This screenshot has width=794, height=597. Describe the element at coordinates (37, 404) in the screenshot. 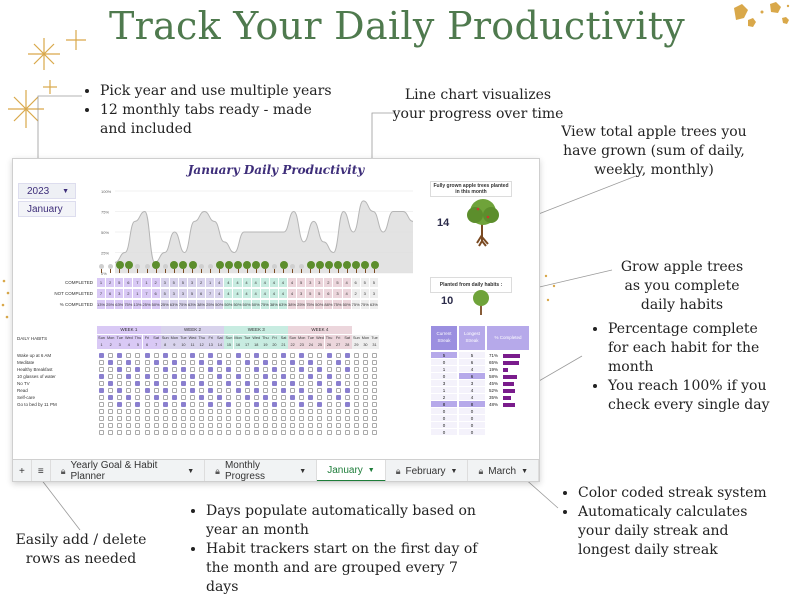

I see `habit-name: Go to bed by 11 PM` at that location.